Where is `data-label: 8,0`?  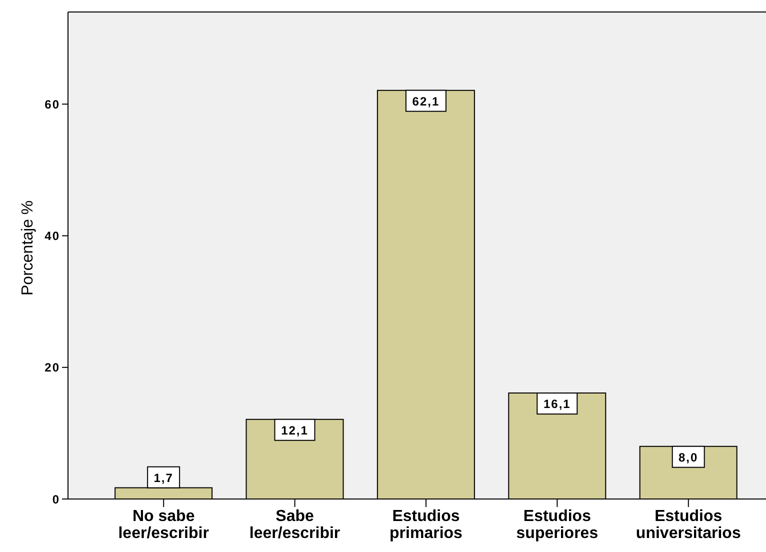
data-label: 8,0 is located at coordinates (688, 457).